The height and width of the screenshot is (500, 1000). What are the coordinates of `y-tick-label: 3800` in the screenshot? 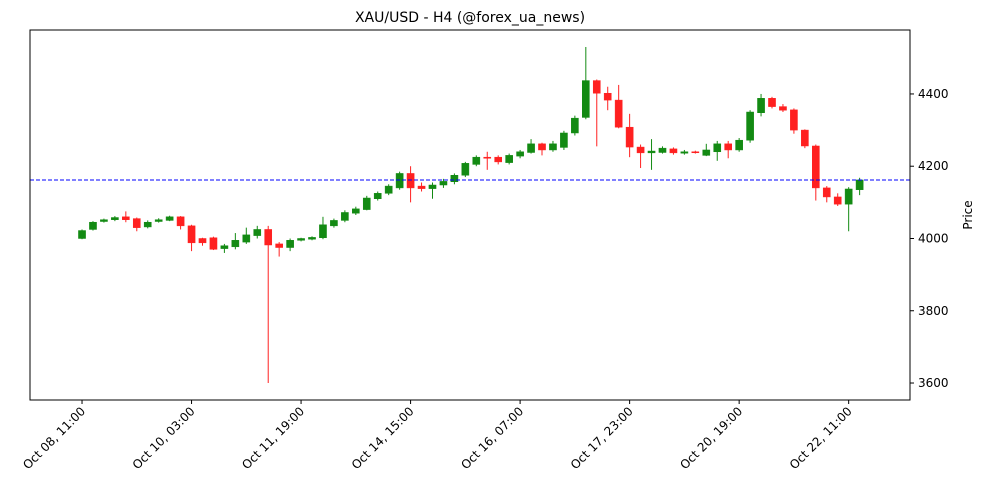 It's located at (933, 311).